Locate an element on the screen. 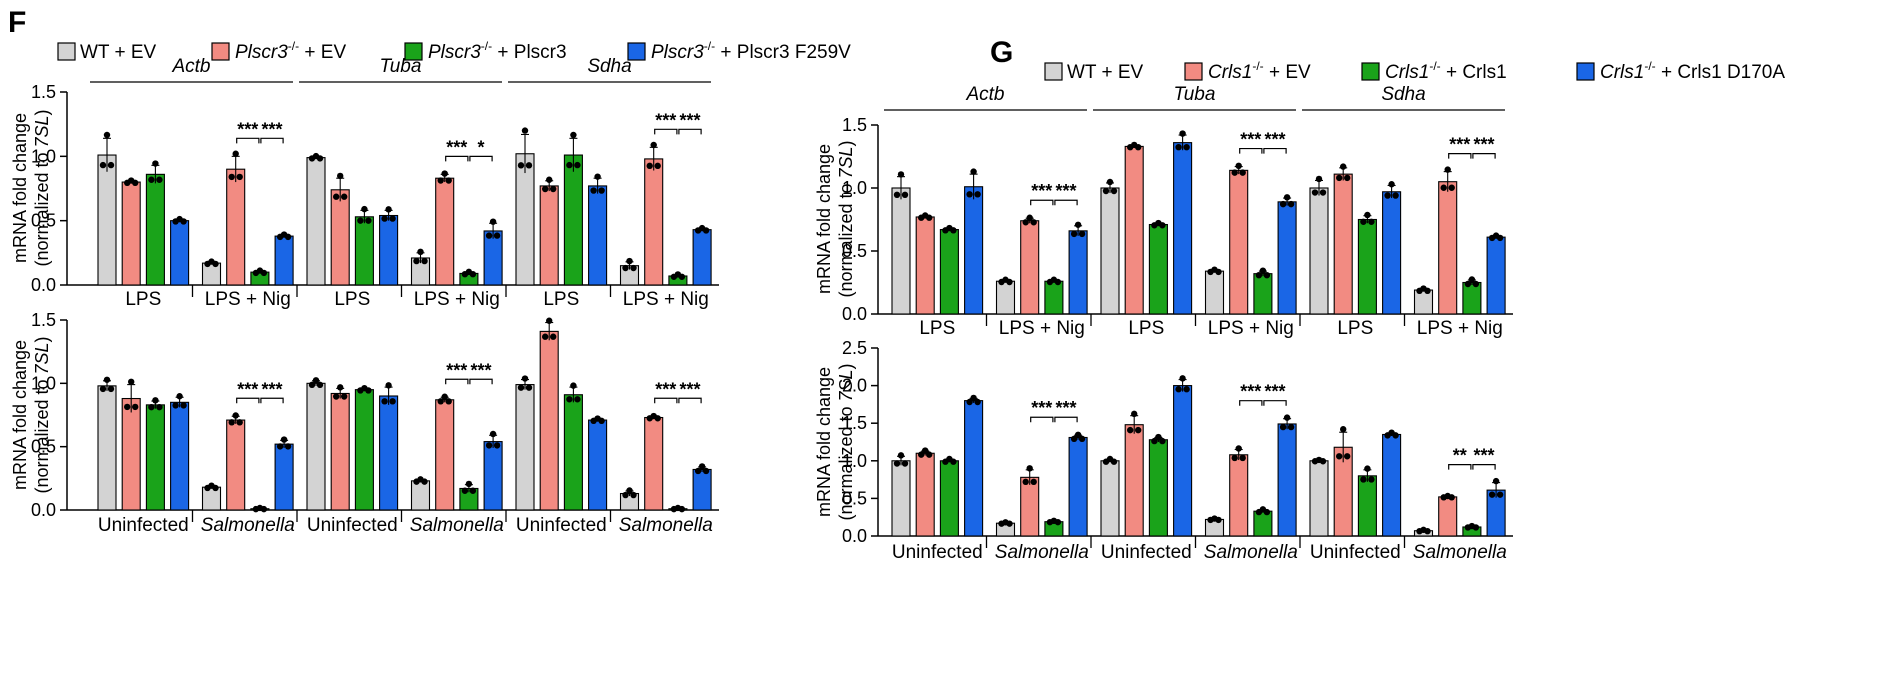  legend-mutant-rest: + Crls1 D170A is located at coordinates (1721, 72).